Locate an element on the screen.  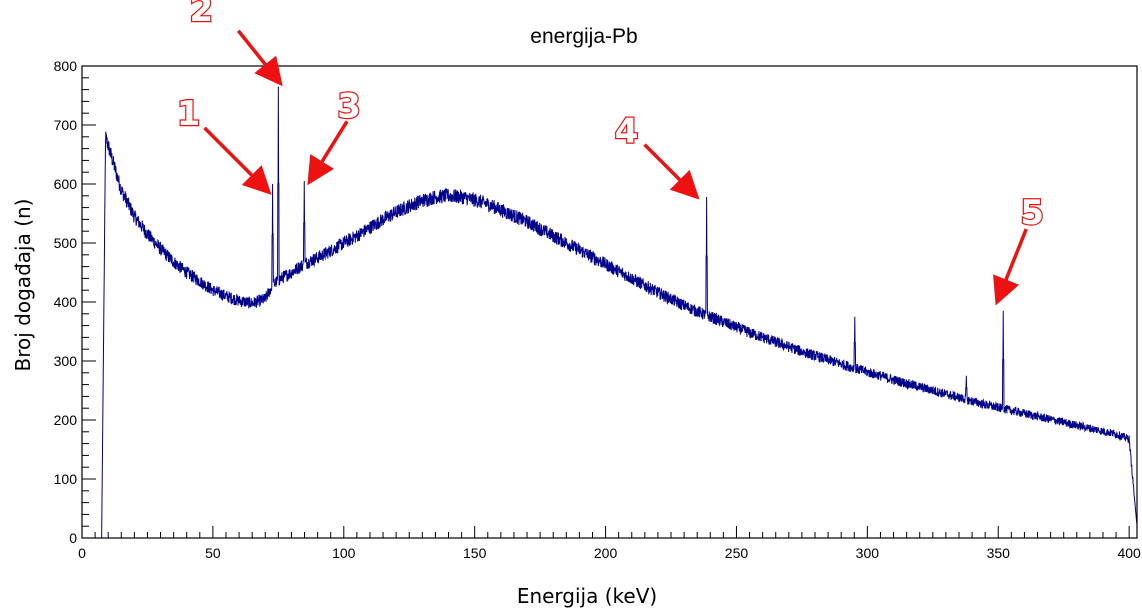
chart-title: energija-Pb is located at coordinates (583, 36).